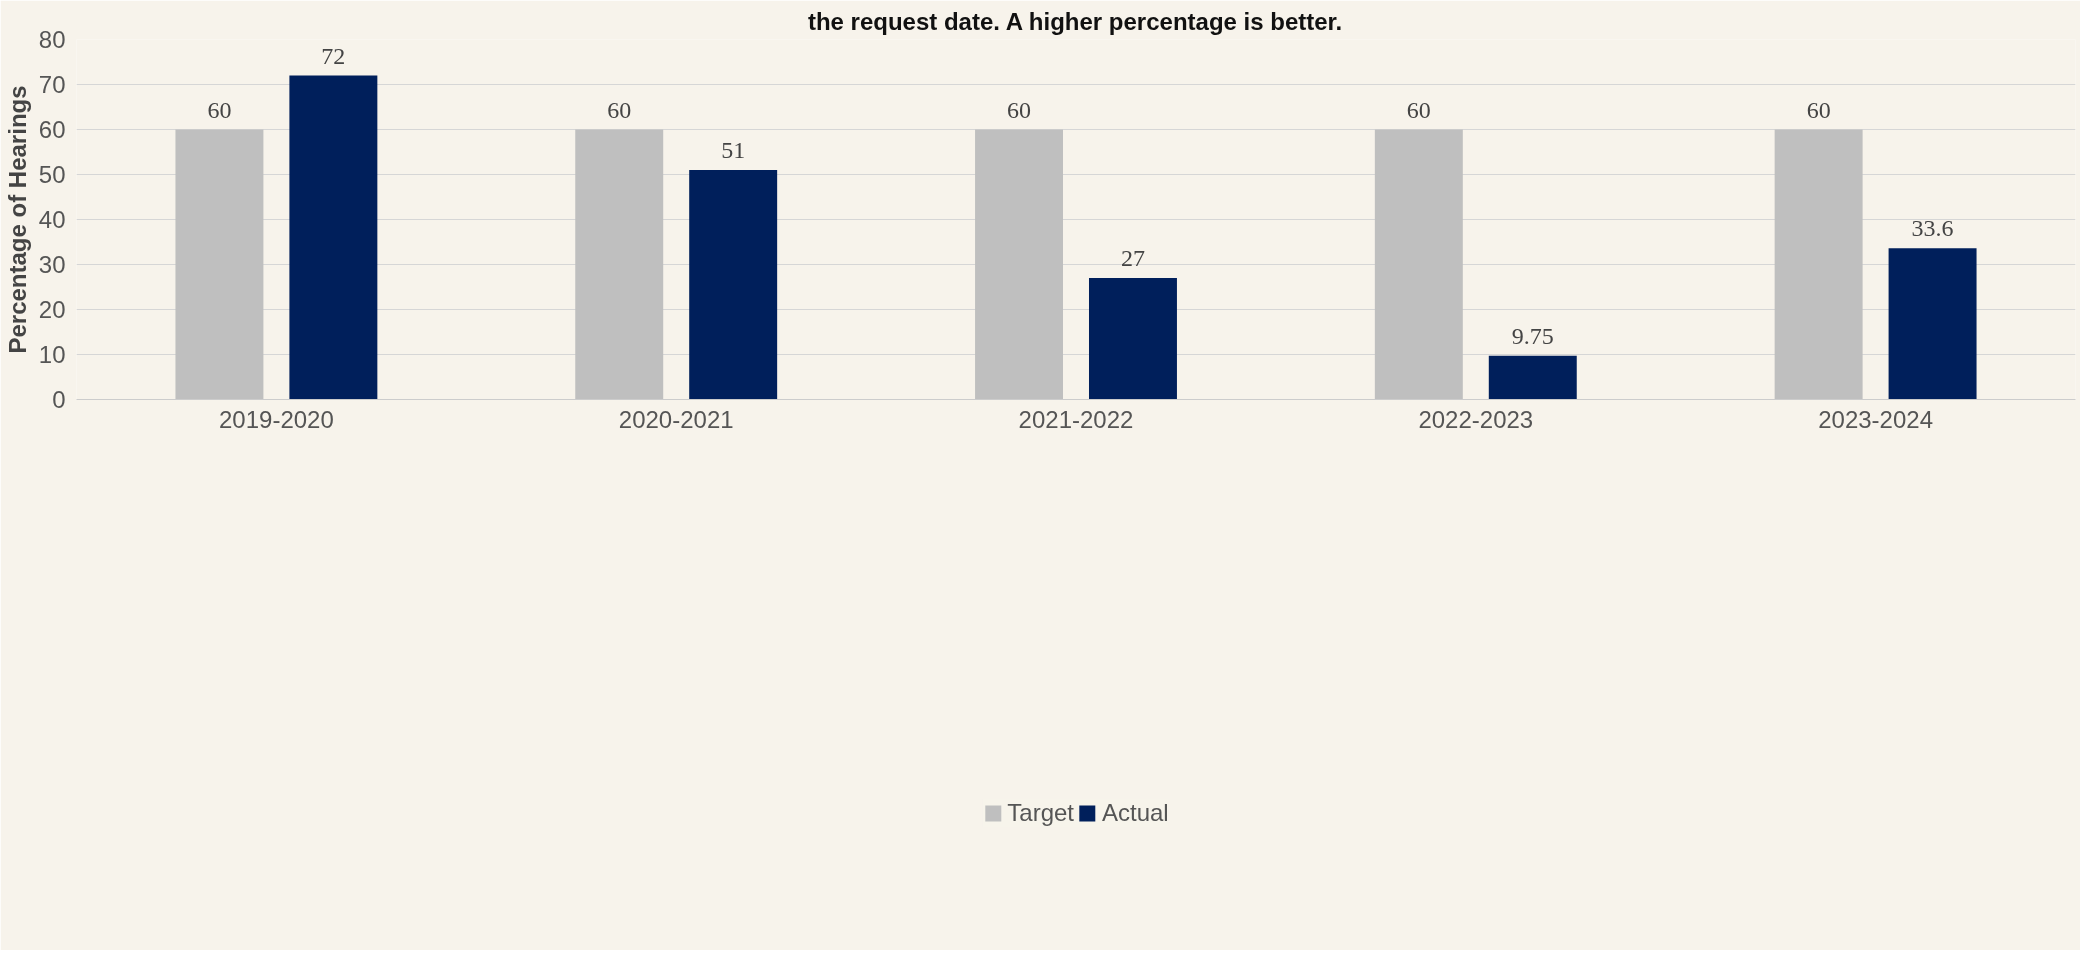 The height and width of the screenshot is (956, 2090). I want to click on data-label: 33.6, so click(1932, 228).